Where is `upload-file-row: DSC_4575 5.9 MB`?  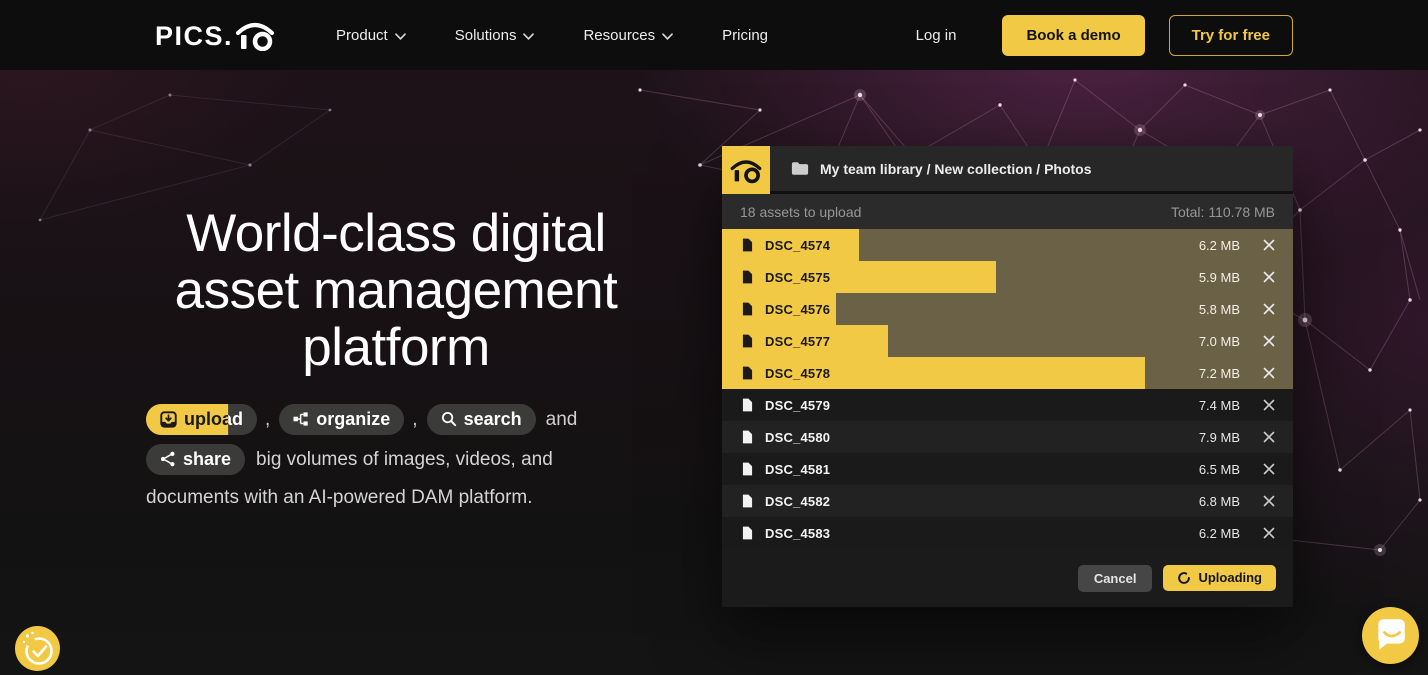
upload-file-row: DSC_4575 5.9 MB is located at coordinates (1007, 277).